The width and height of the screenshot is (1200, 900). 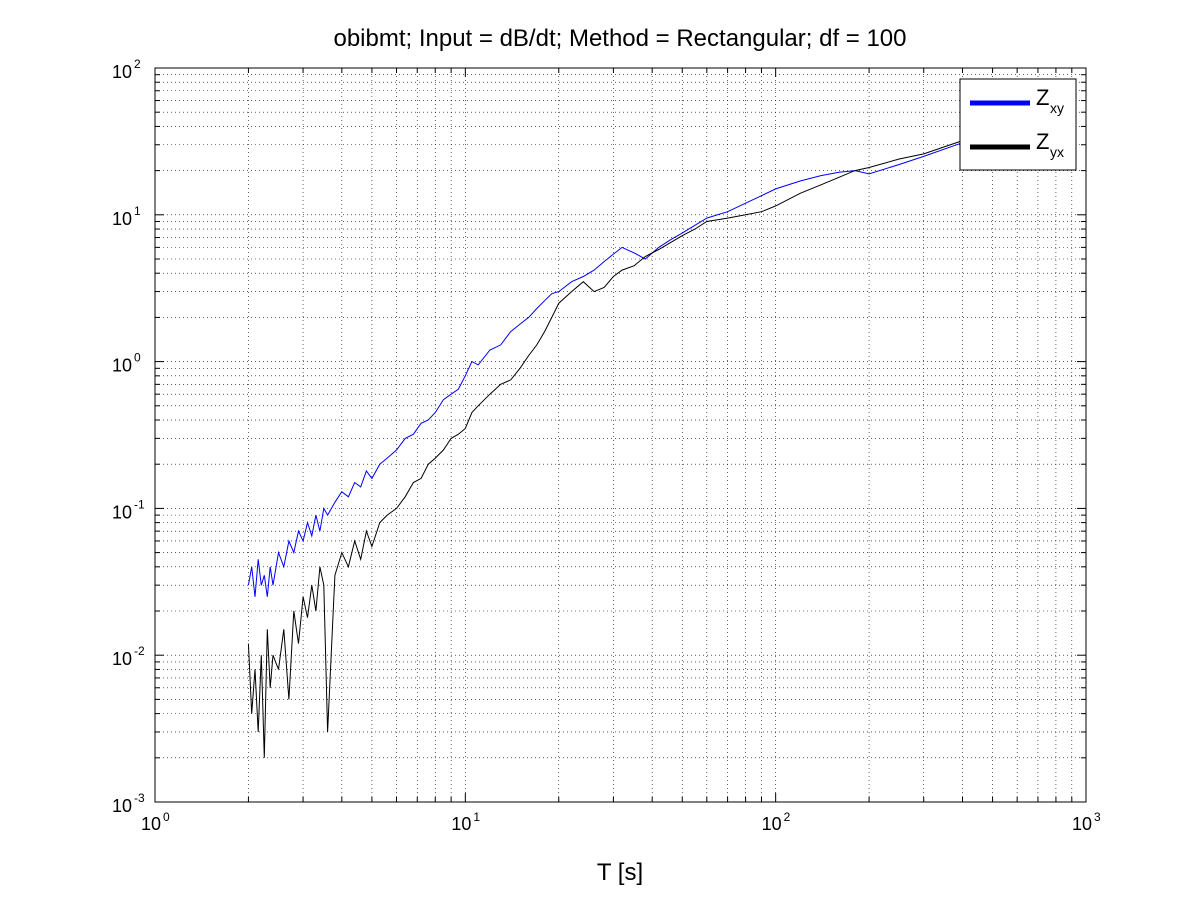 What do you see at coordinates (620, 872) in the screenshot?
I see `x-axis-label: T [s]` at bounding box center [620, 872].